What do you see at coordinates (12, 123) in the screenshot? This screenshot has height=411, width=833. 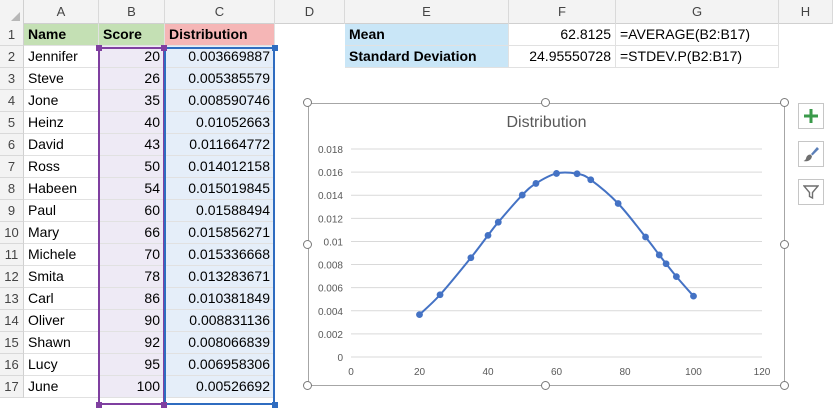 I see `row-header-5: 5` at bounding box center [12, 123].